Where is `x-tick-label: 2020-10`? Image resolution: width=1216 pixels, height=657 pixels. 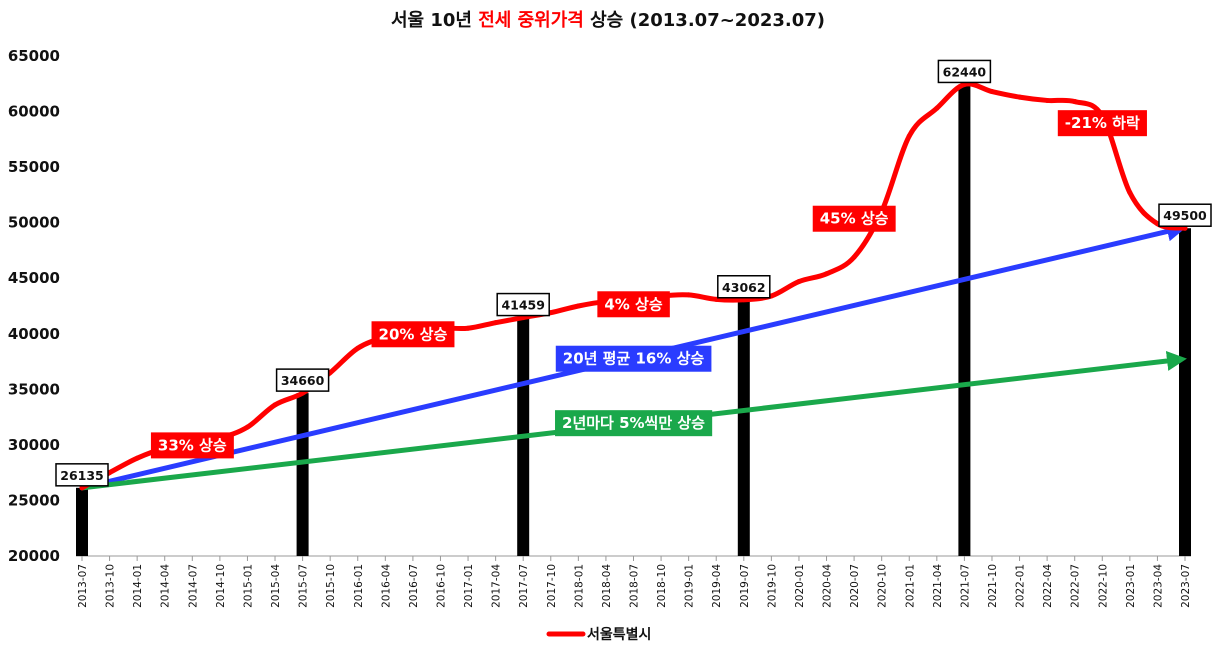
x-tick-label: 2020-10 is located at coordinates (883, 586).